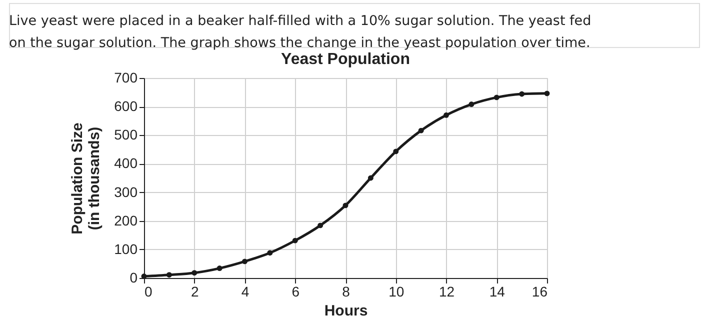 The height and width of the screenshot is (327, 710). I want to click on chart-title: Yeast Population, so click(345, 59).